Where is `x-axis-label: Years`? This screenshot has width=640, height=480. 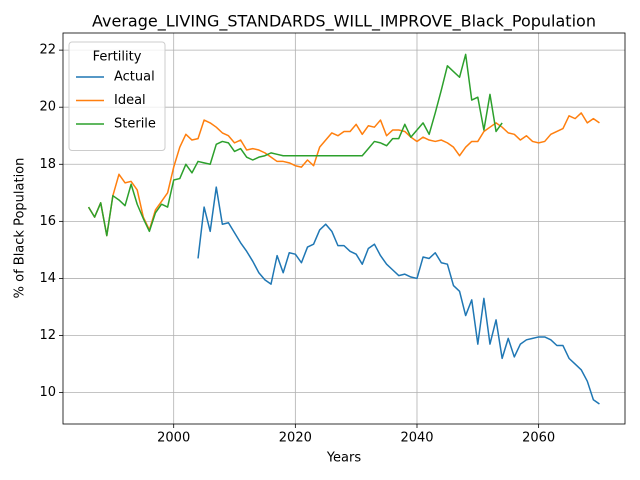
x-axis-label: Years is located at coordinates (344, 458).